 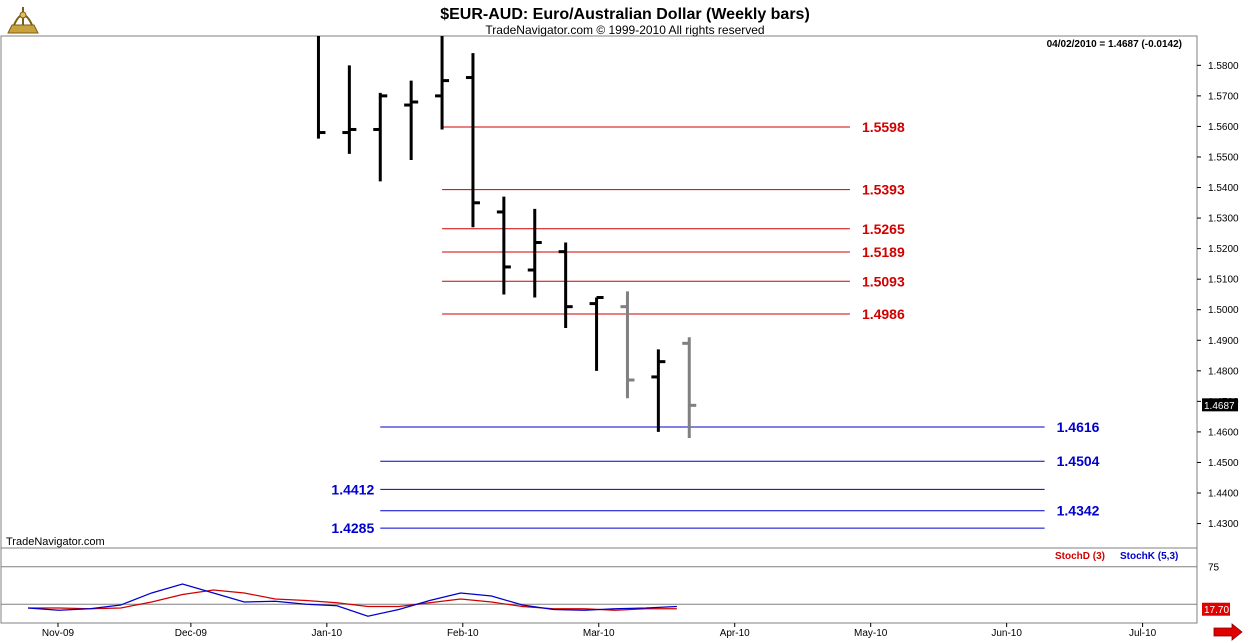 I want to click on stochd-legend: StochD (3), so click(x=1080, y=556).